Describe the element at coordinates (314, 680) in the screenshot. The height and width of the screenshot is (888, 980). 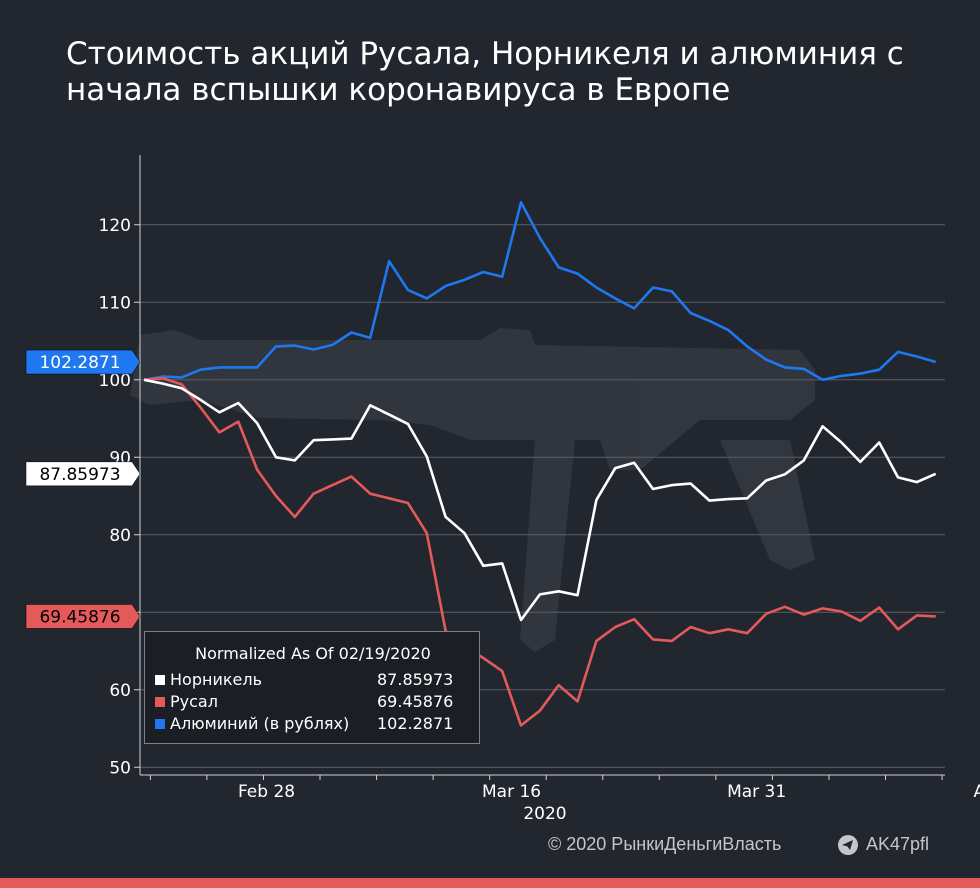
I see `legend-item-nornikel: Норникель 87.85973` at that location.